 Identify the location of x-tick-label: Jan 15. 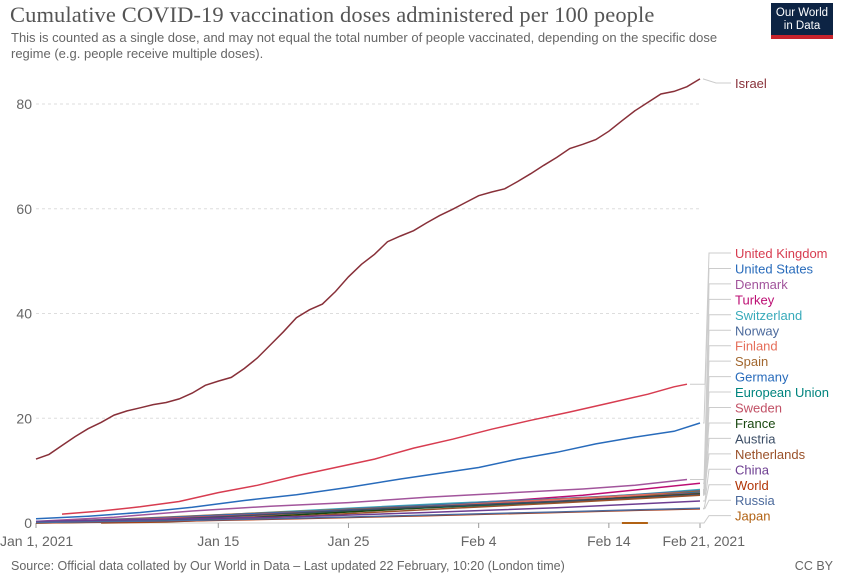
(218, 541).